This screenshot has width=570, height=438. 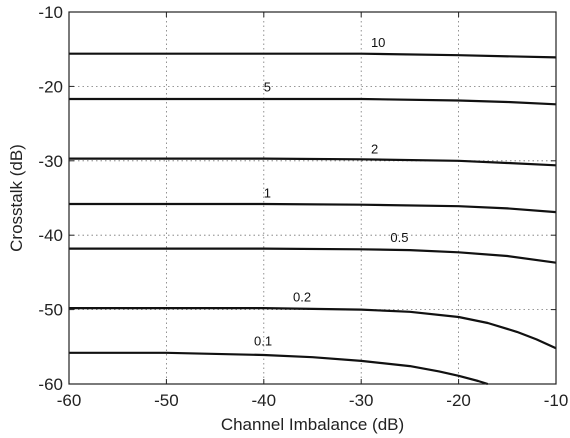 What do you see at coordinates (50, 235) in the screenshot?
I see `y-tick-label: -40` at bounding box center [50, 235].